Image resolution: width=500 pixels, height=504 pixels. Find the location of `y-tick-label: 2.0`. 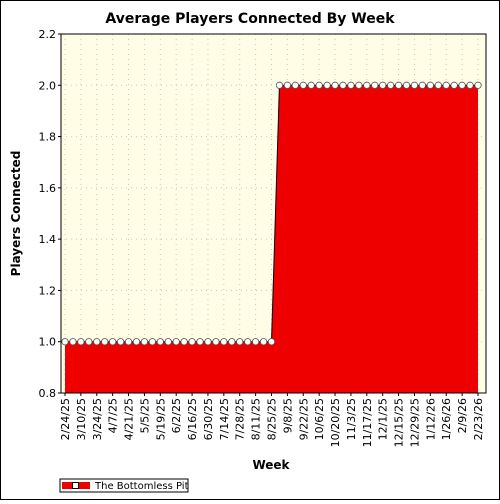

y-tick-label: 2.0 is located at coordinates (48, 85).